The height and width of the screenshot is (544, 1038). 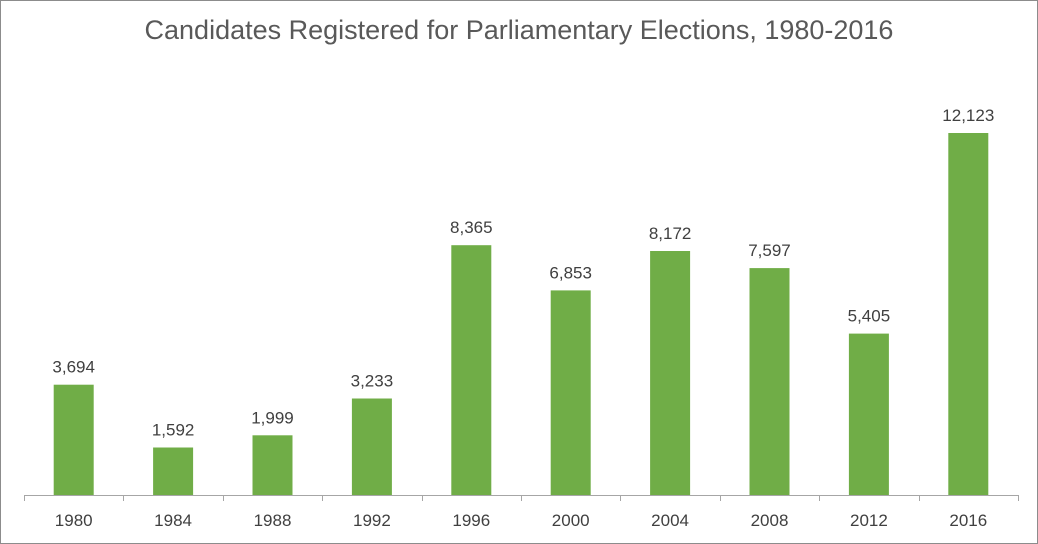 What do you see at coordinates (371, 446) in the screenshot?
I see `bar-1992` at bounding box center [371, 446].